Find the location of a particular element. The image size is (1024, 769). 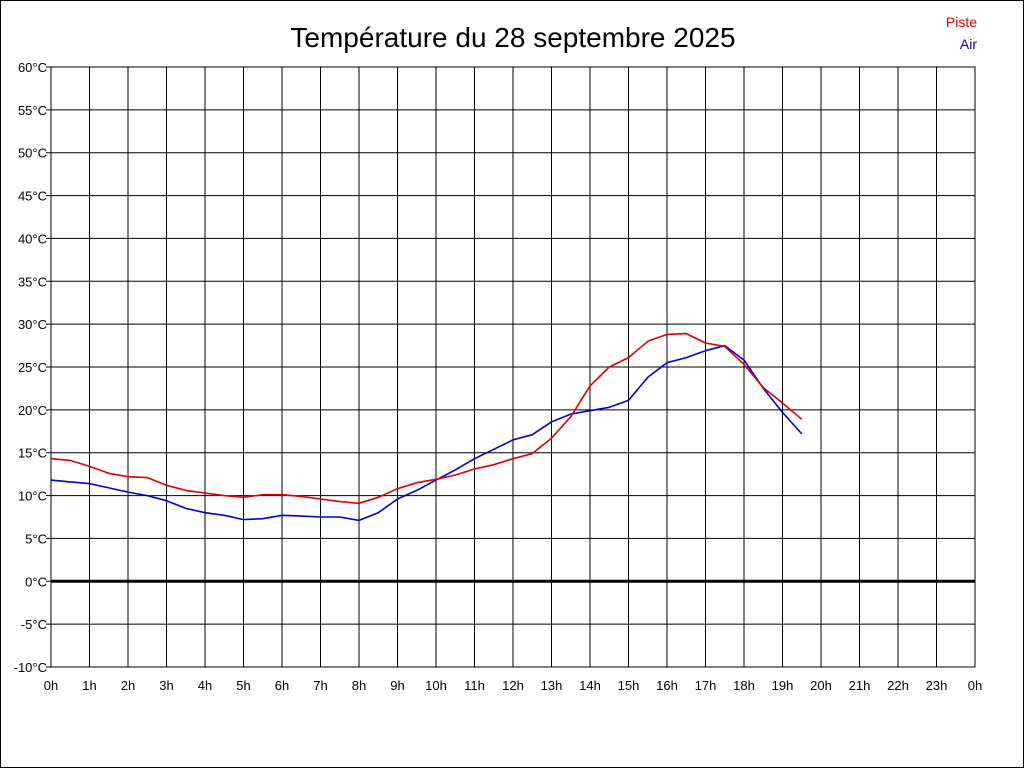

chart-legend: Piste Air is located at coordinates (961, 33).